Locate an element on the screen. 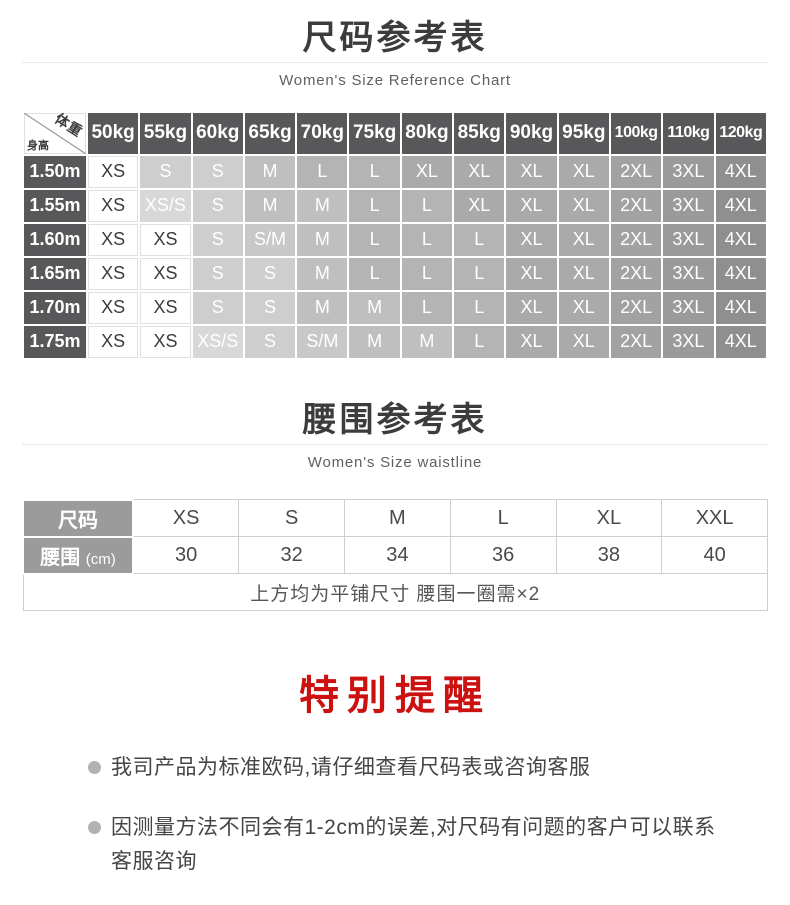  size-chart-title-block: 尺码参考表 Women's Size Reference Chart is located at coordinates (395, 44).